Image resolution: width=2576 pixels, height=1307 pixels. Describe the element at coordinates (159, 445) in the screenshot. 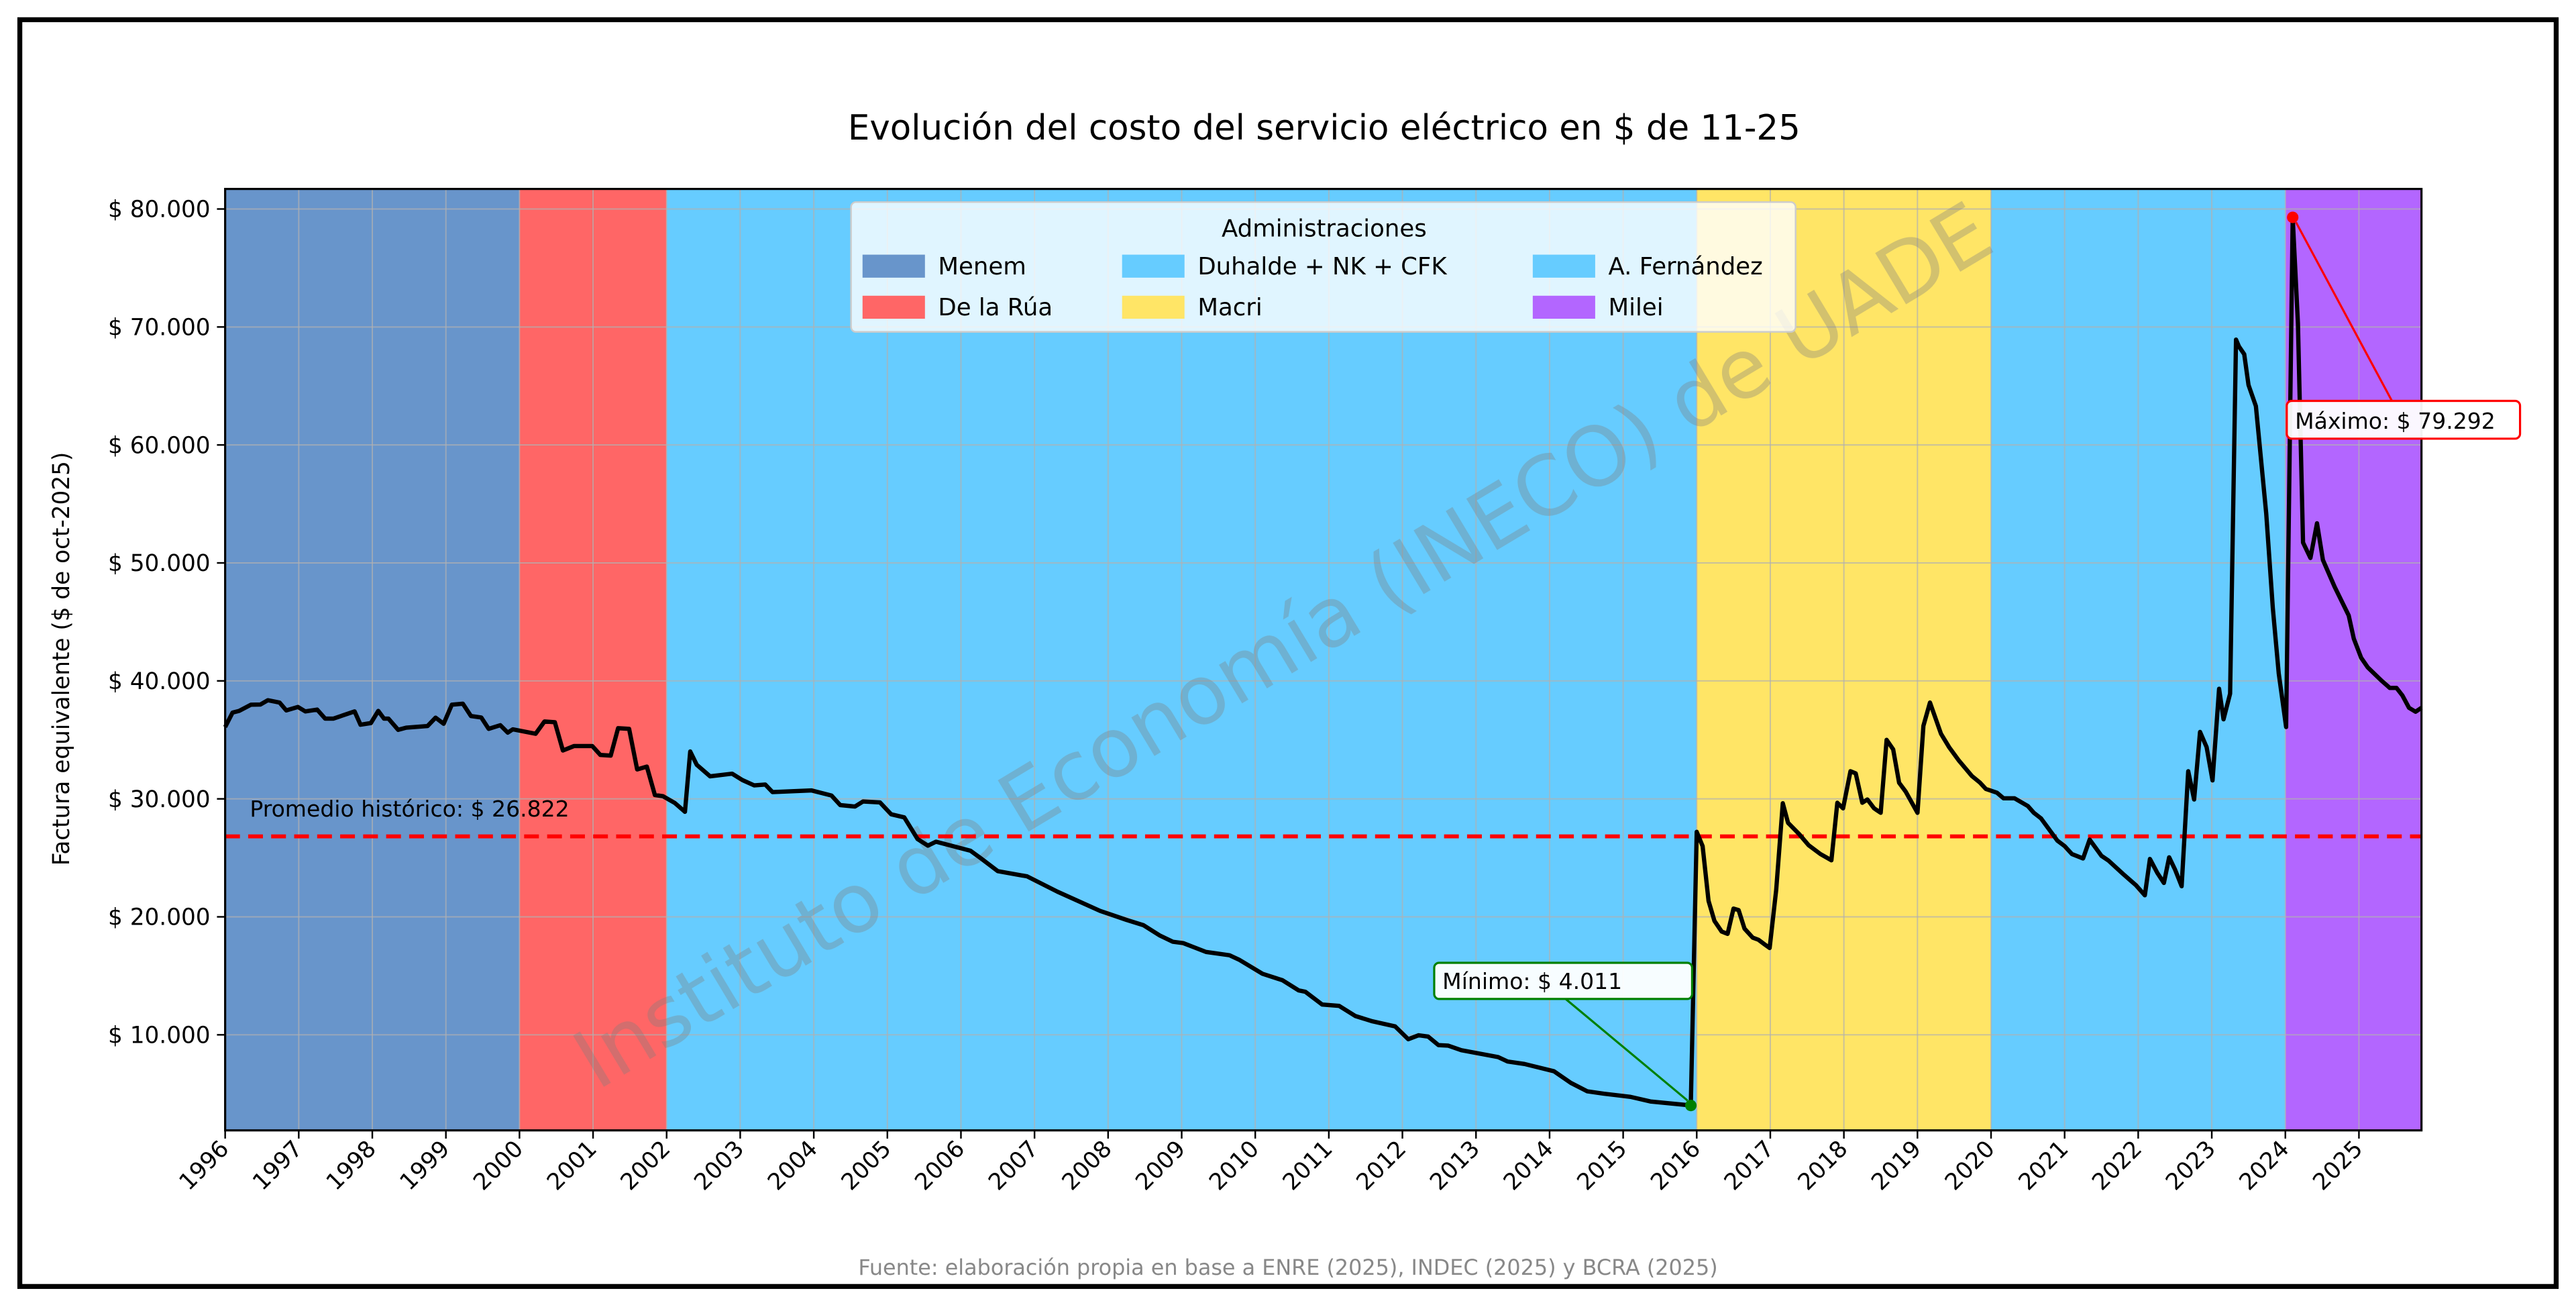

I see `y-tick-label: $ 60.000` at that location.